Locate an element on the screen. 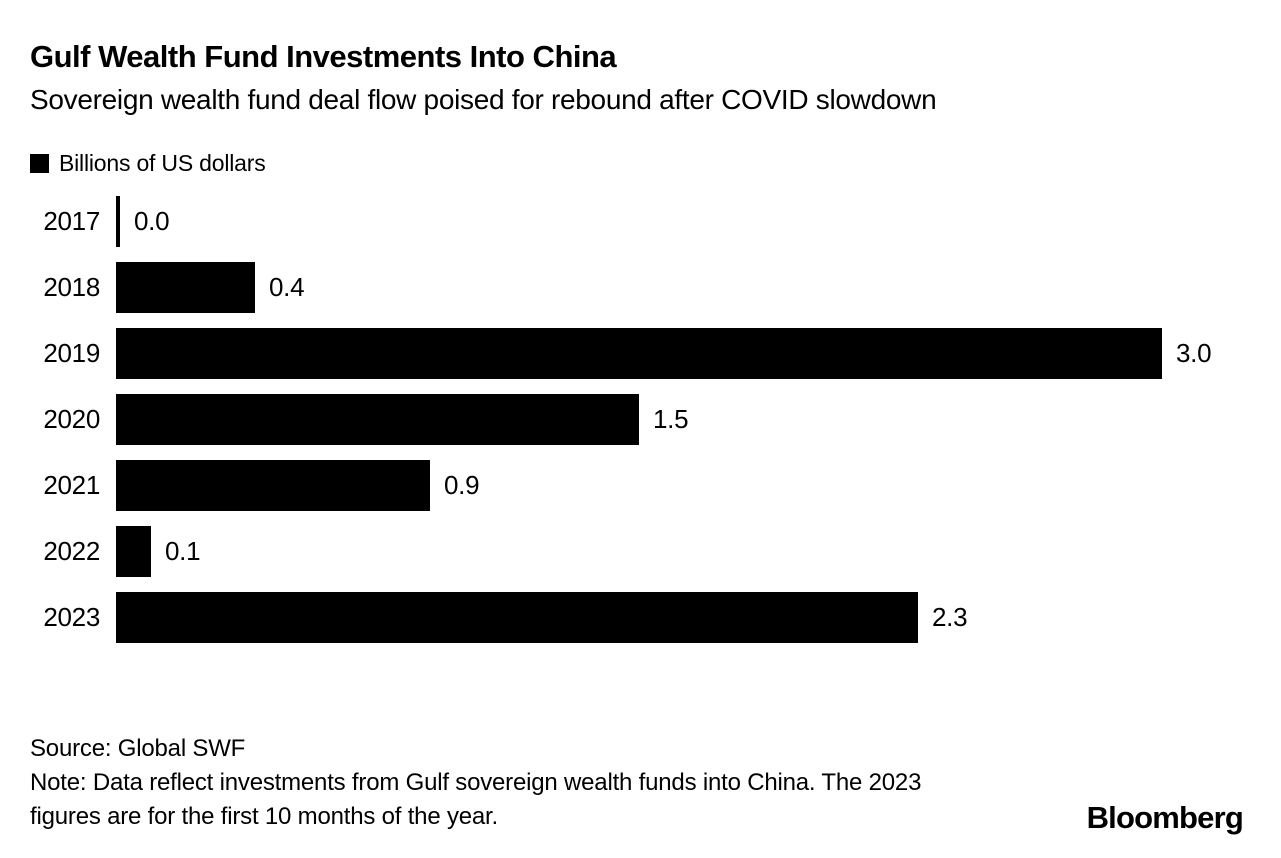 This screenshot has width=1281, height=858. bloomberg-logo: Bloomberg is located at coordinates (1165, 817).